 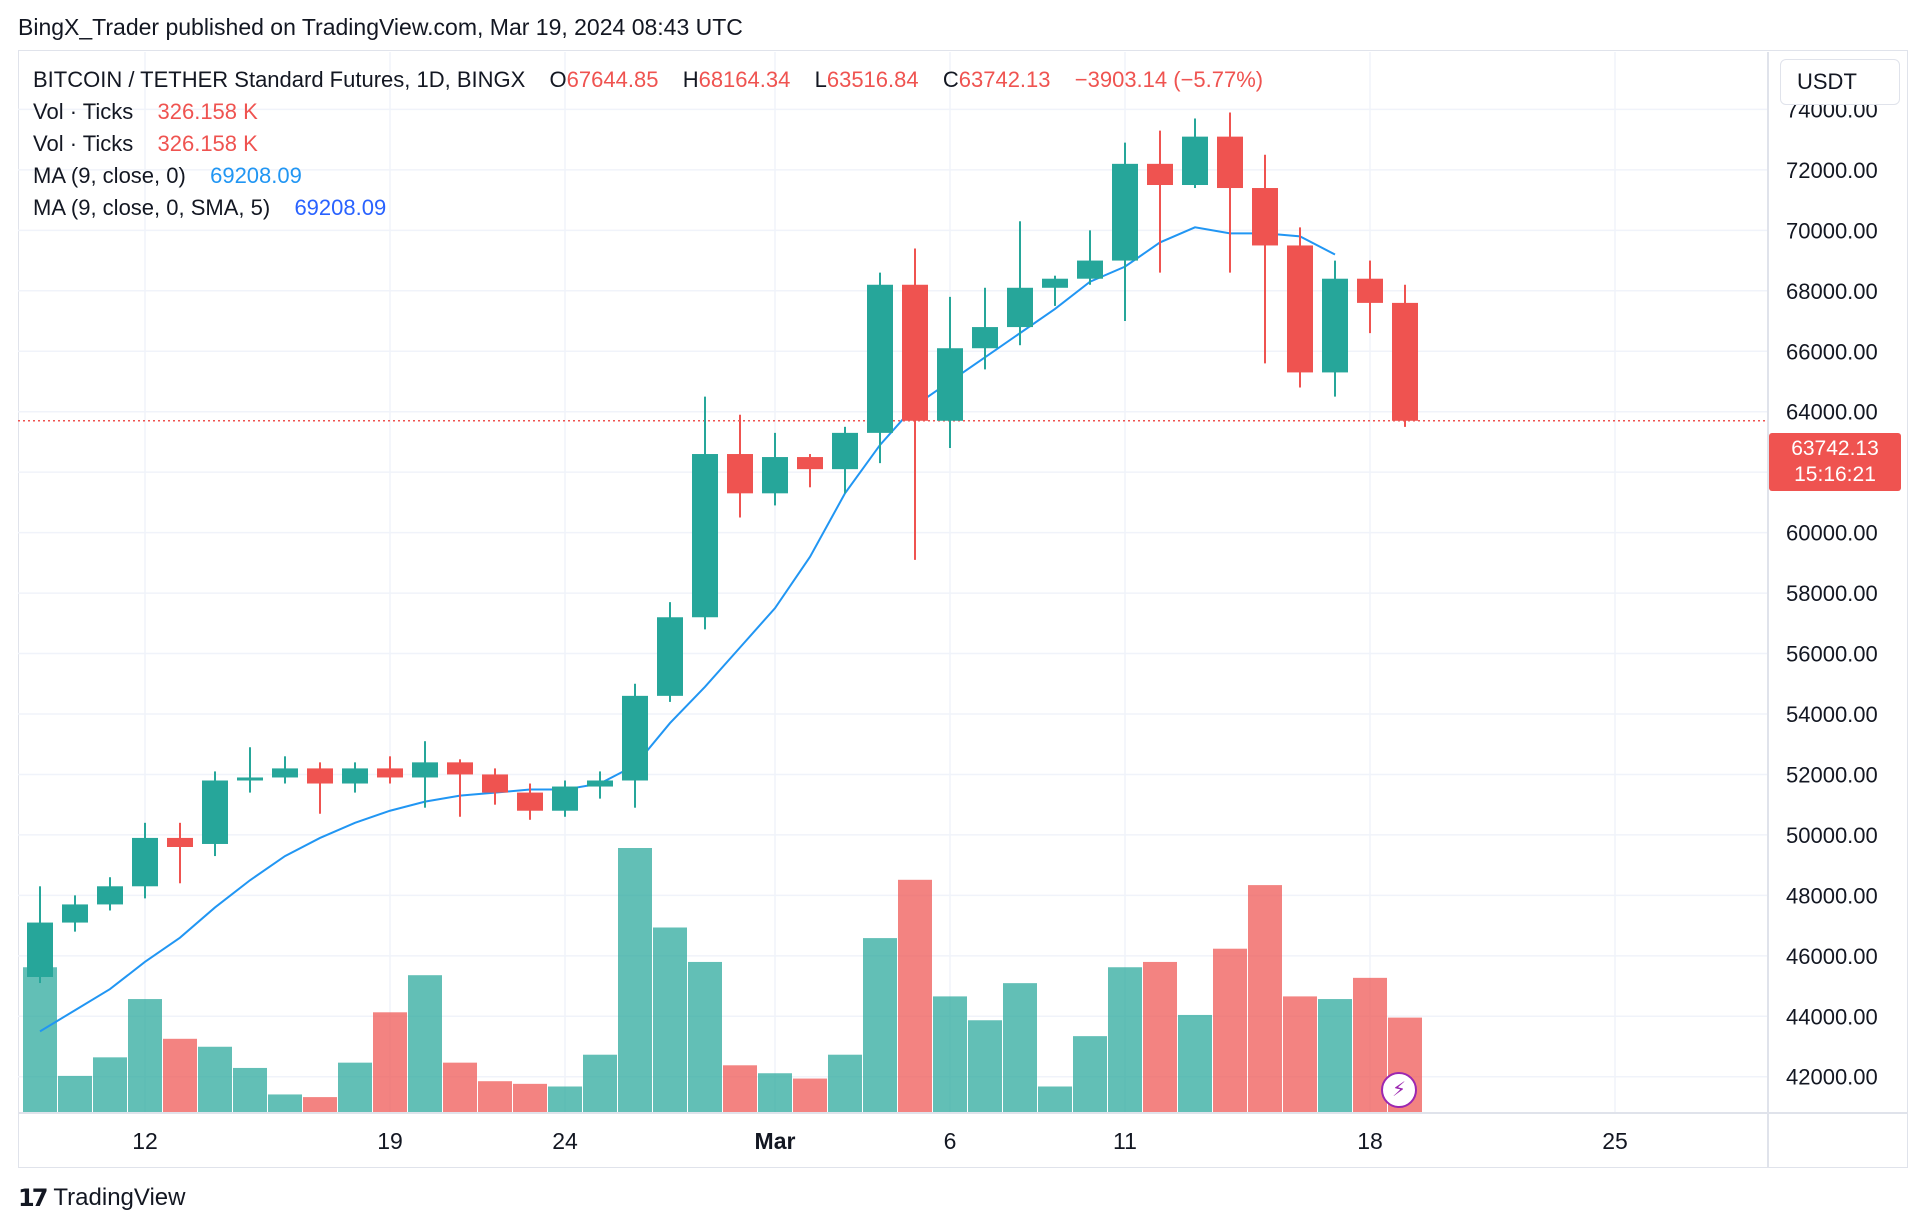 I want to click on tradingview-logo: 17 TradingView, so click(x=101, y=1198).